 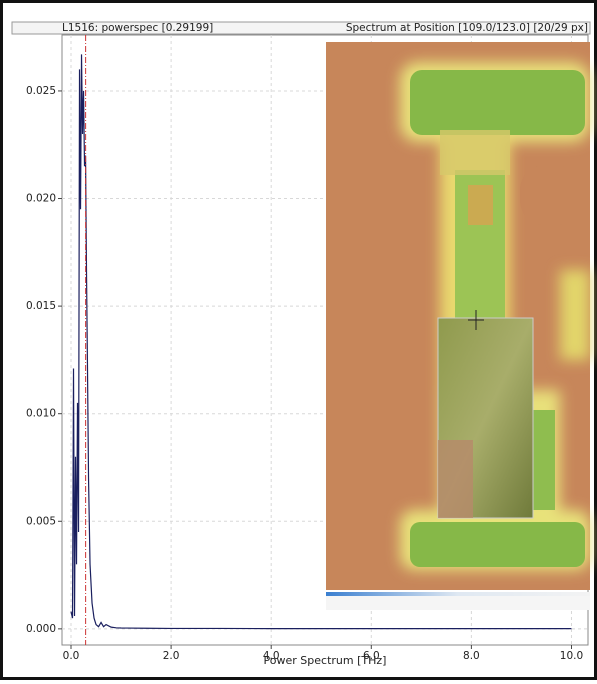 What do you see at coordinates (137, 28) in the screenshot?
I see `header-left: L1516: powerspec [0.29199]` at bounding box center [137, 28].